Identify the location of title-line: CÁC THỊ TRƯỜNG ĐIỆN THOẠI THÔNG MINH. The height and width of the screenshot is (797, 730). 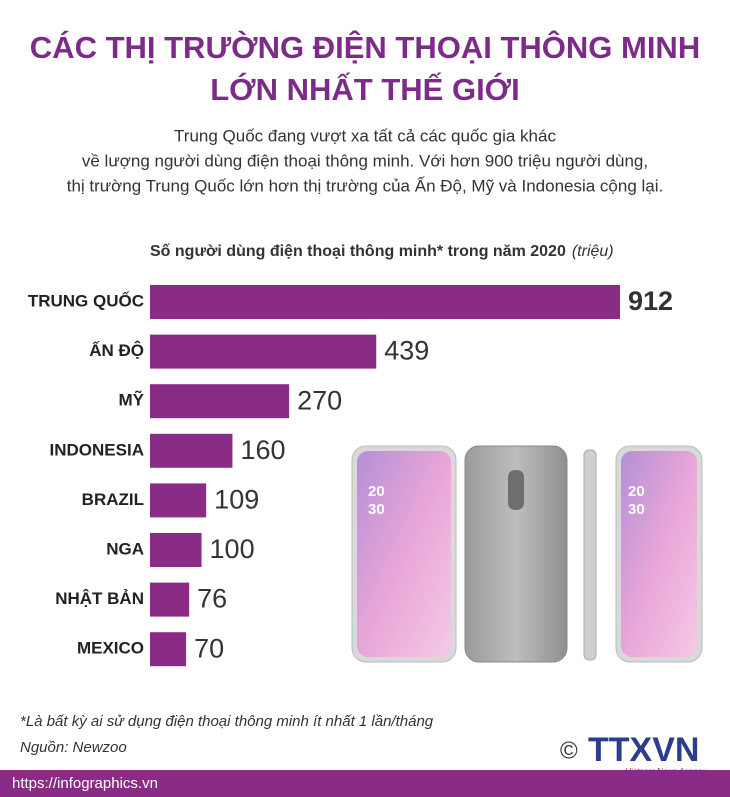
(365, 47).